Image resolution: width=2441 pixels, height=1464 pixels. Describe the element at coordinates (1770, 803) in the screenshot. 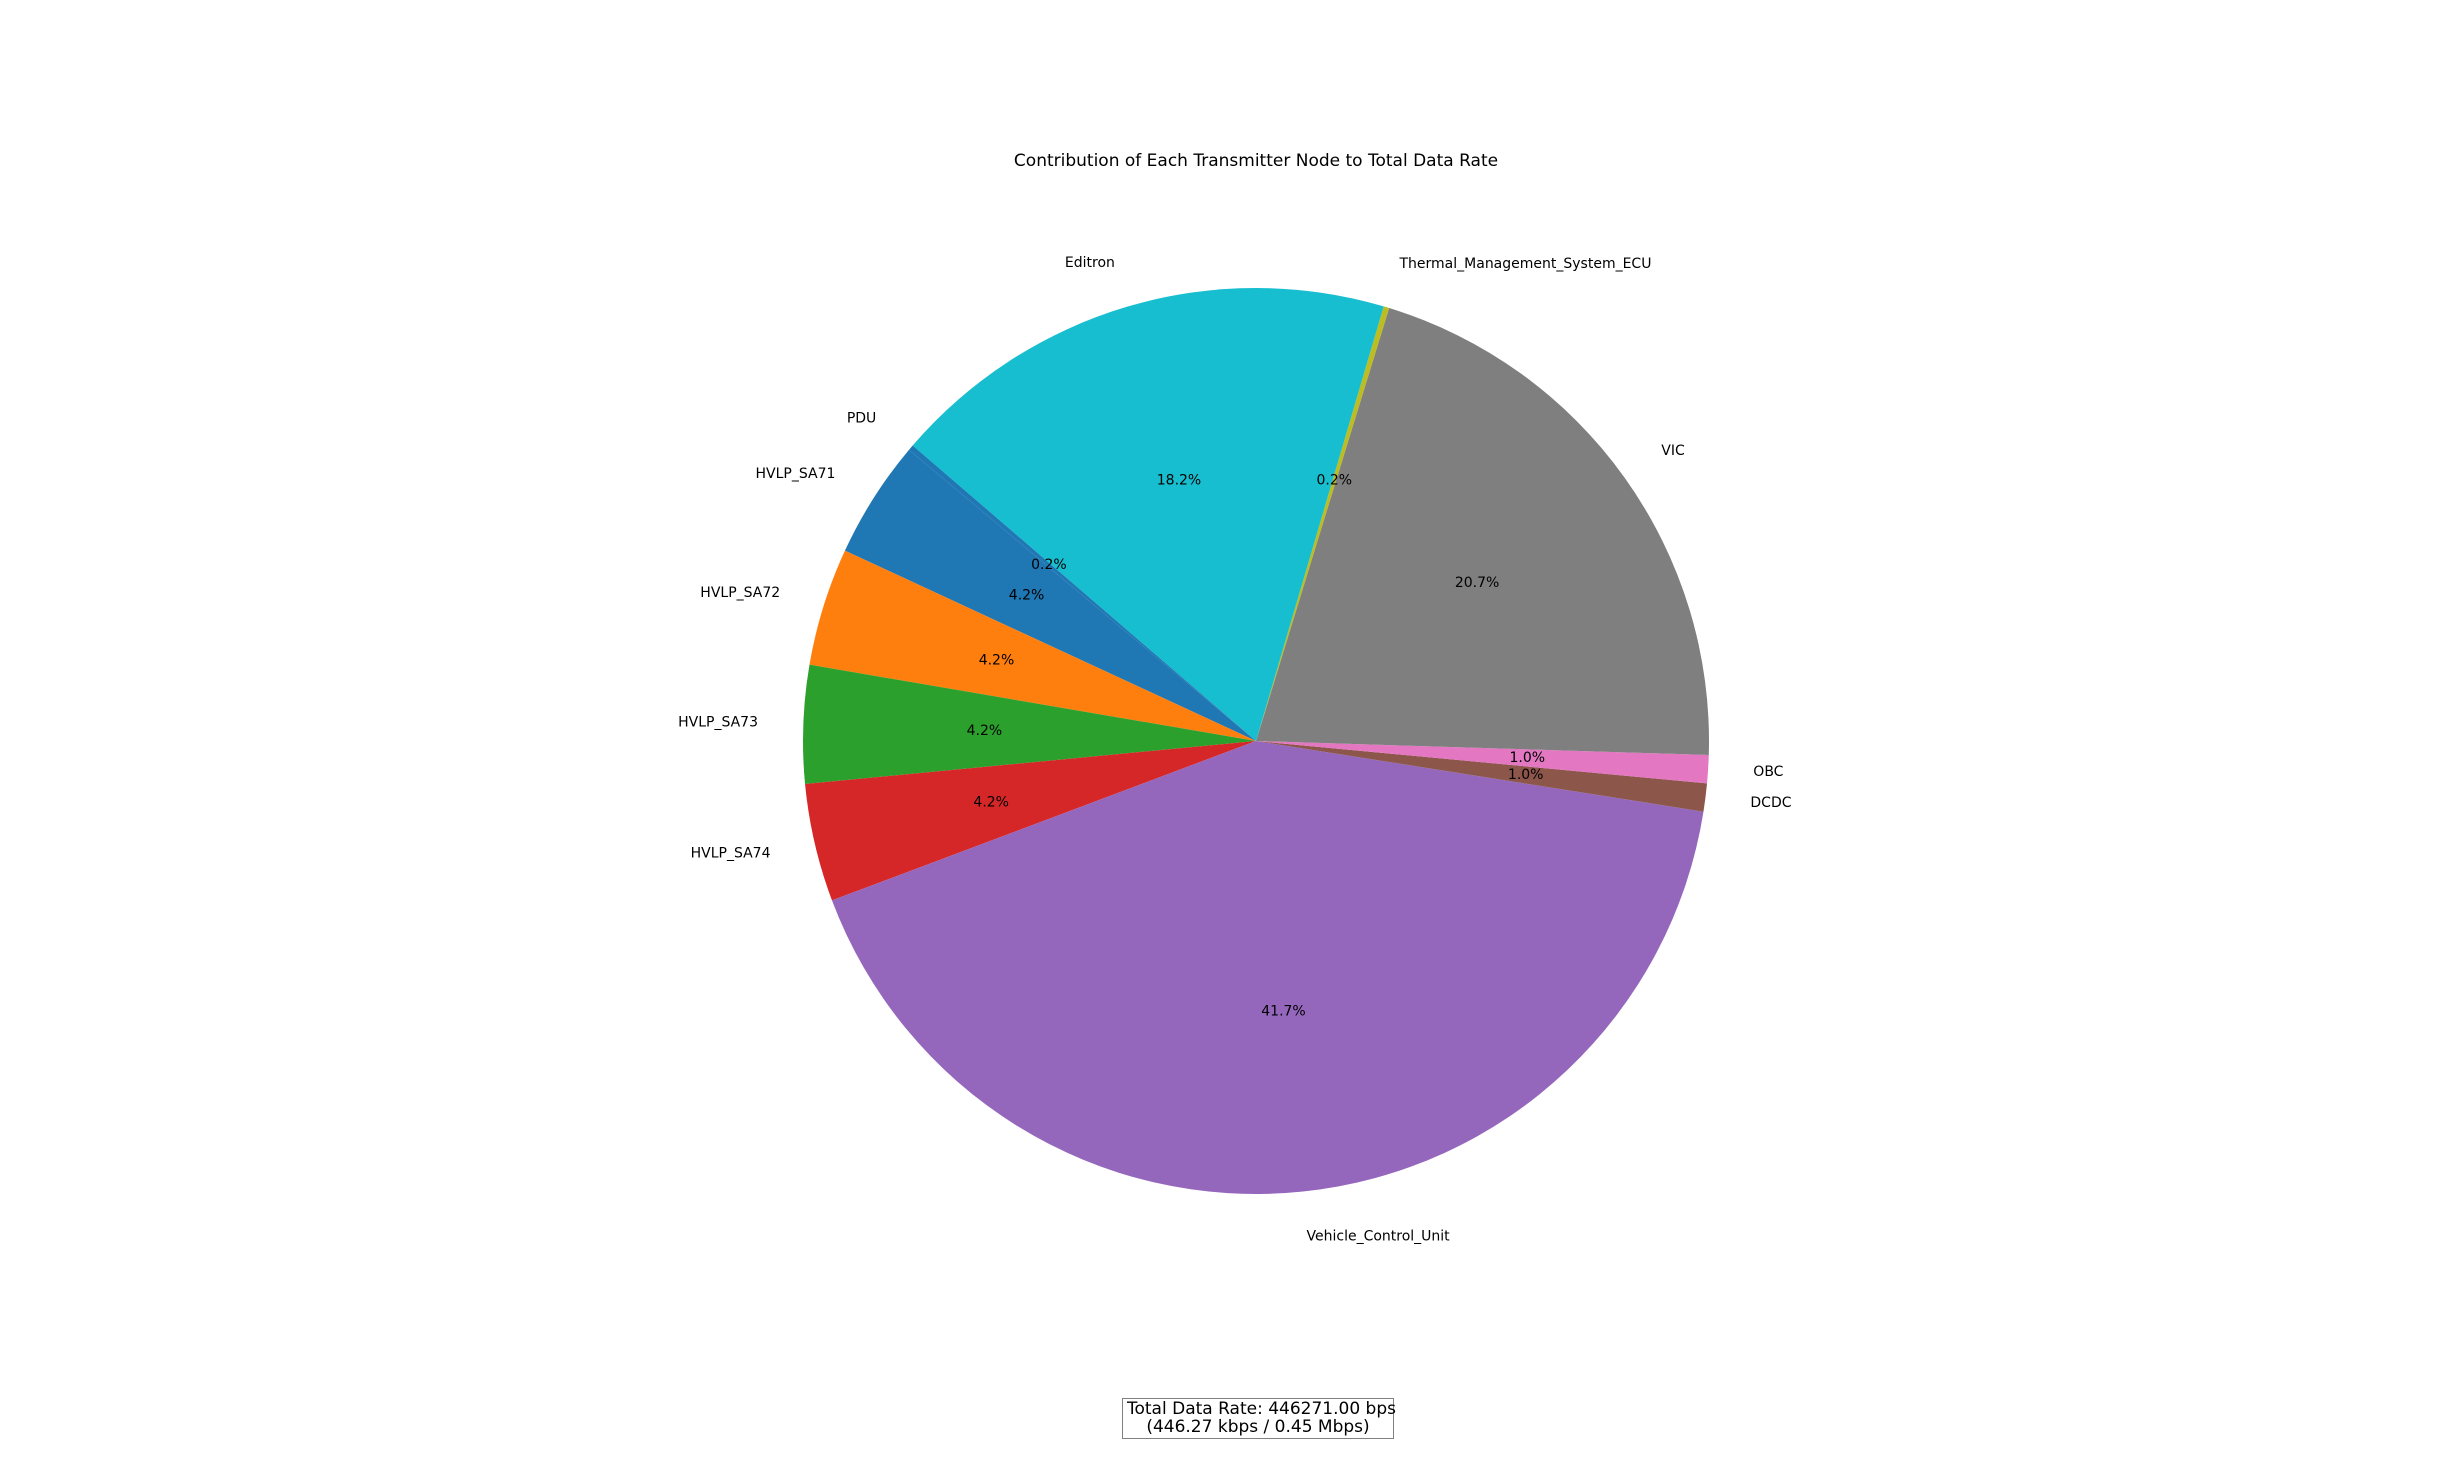

I see `slice-label-dcdc: DCDC` at that location.